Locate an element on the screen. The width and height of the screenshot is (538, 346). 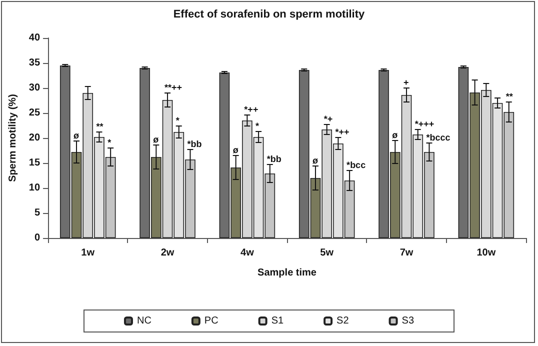
chart-title: Effect of sorafenib on sperm motility is located at coordinates (269, 14).